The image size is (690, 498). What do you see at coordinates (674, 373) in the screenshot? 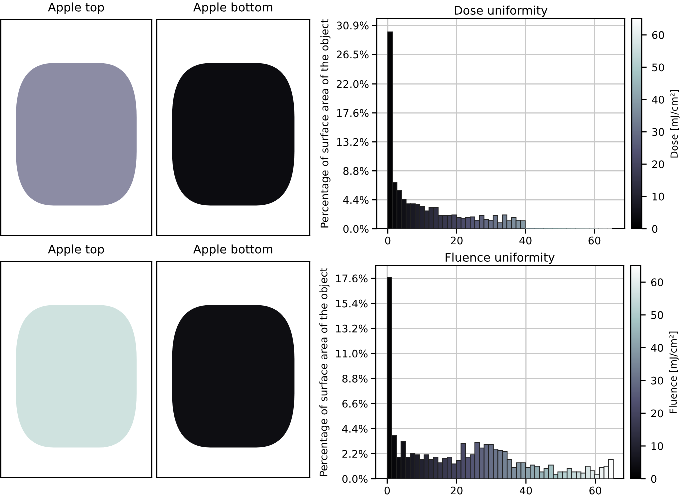
I see `color-bar-title: Fluence [mJ/cm²]` at bounding box center [674, 373].